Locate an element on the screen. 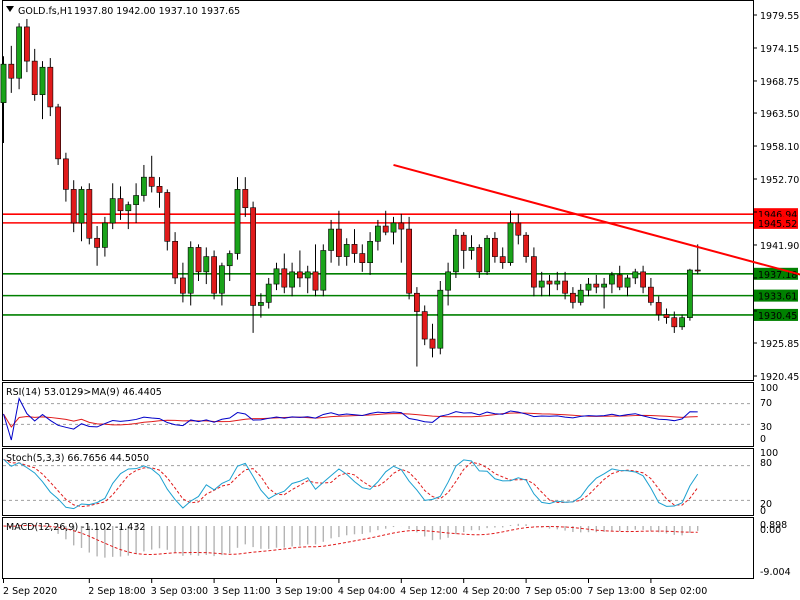  stoch-main-line is located at coordinates (351, 484).